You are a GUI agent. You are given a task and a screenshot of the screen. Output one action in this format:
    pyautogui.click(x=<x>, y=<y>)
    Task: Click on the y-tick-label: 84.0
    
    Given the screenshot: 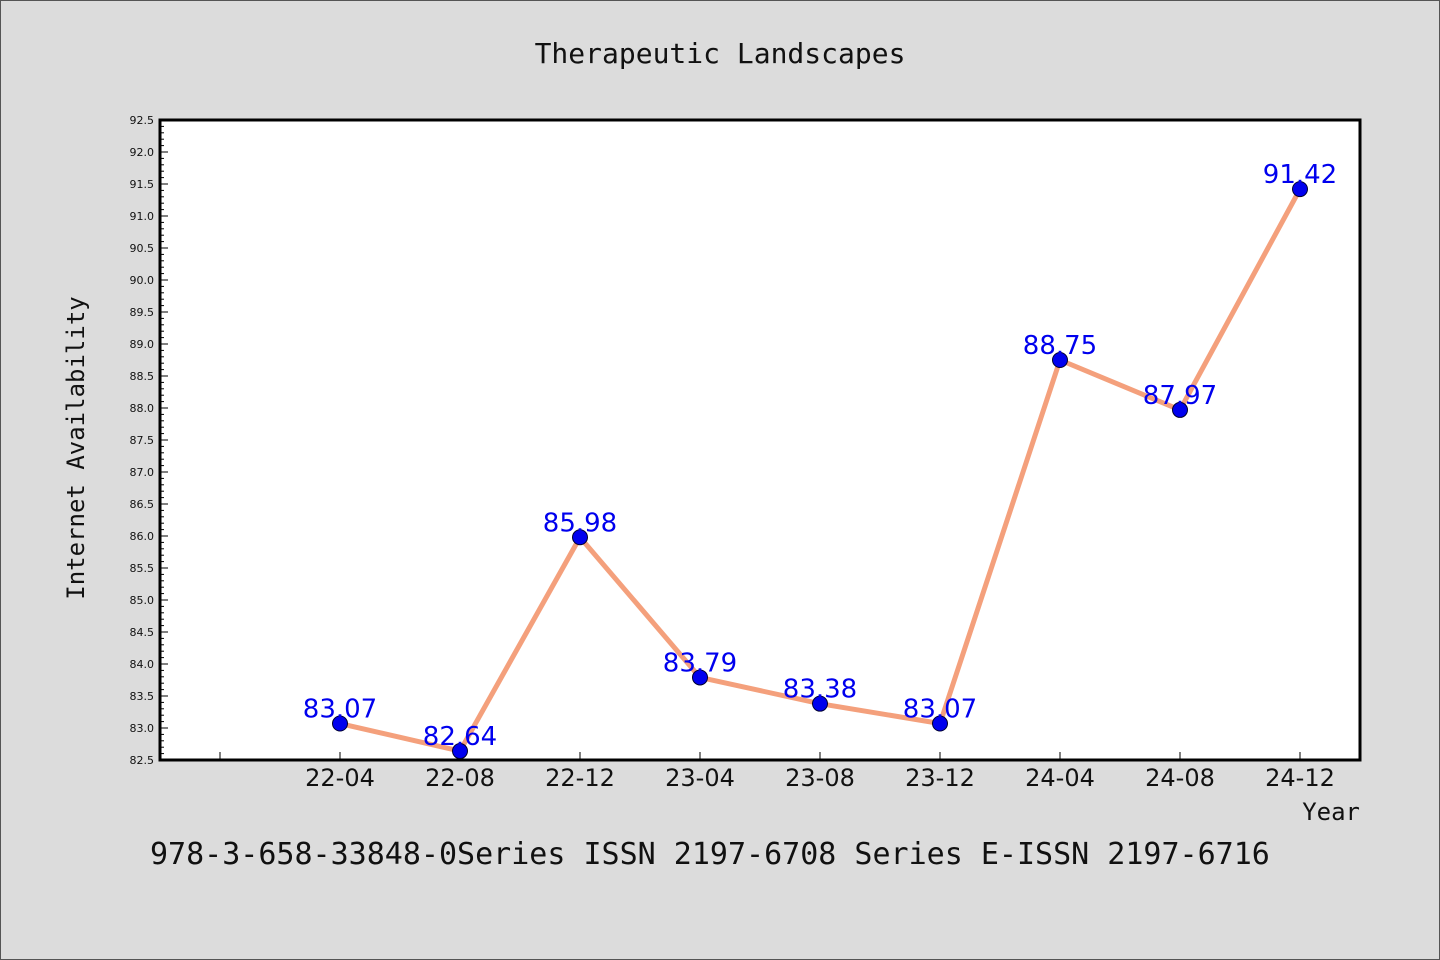 What is the action you would take?
    pyautogui.click(x=142, y=664)
    